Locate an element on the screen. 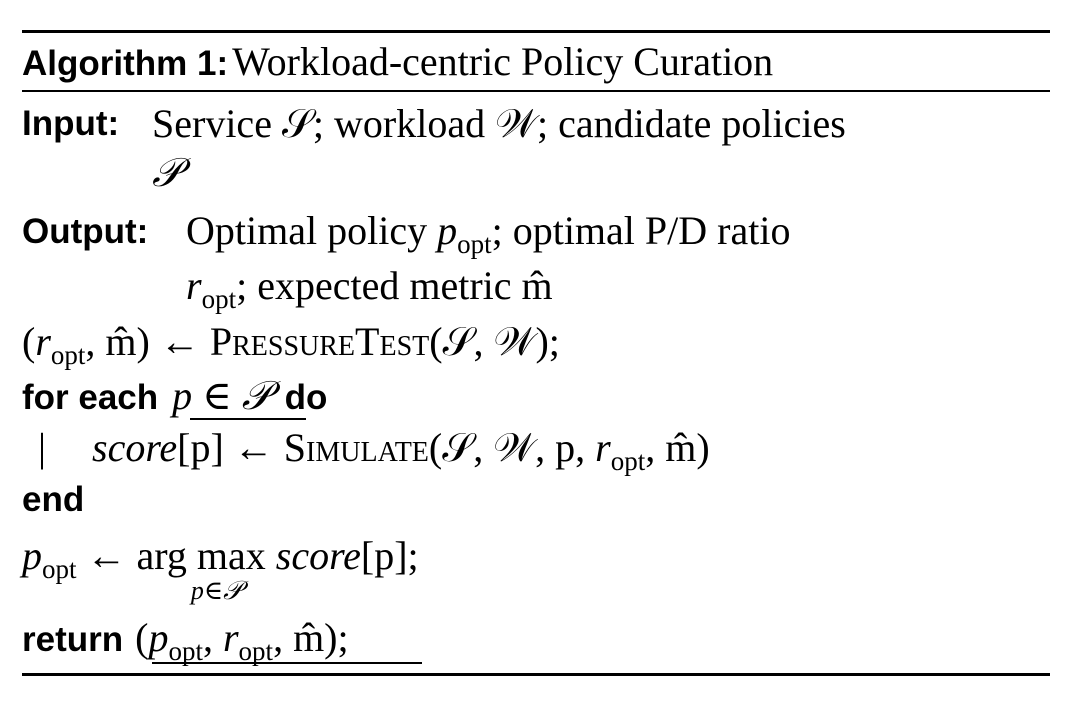 Image resolution: width=1070 pixels, height=704 pixels. loop-body-line: score[p] ← Simulate(𝒮, 𝒲, p, ropt, m̂) is located at coordinates (401, 450).